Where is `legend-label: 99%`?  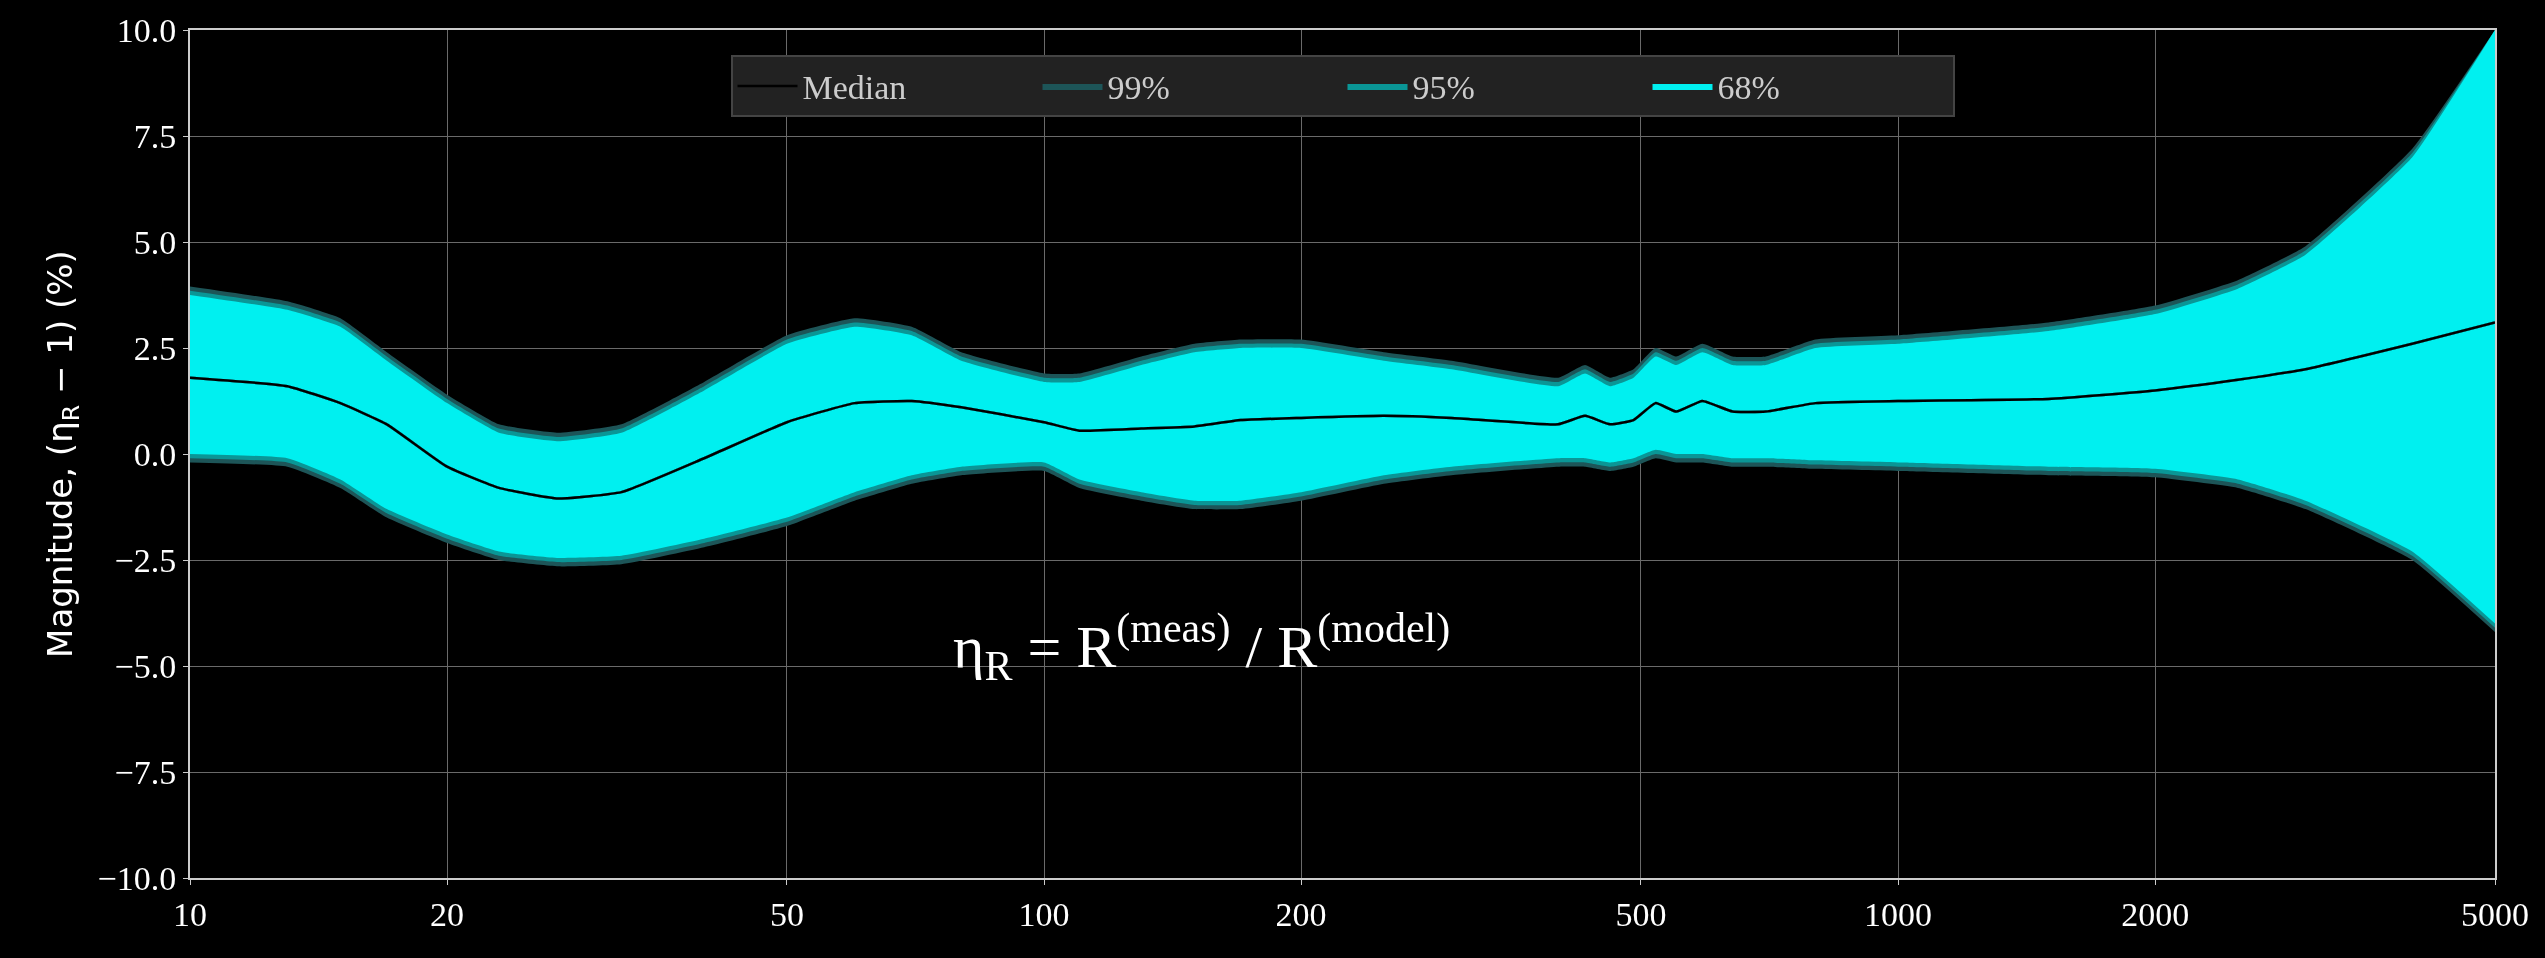 legend-label: 99% is located at coordinates (1138, 88).